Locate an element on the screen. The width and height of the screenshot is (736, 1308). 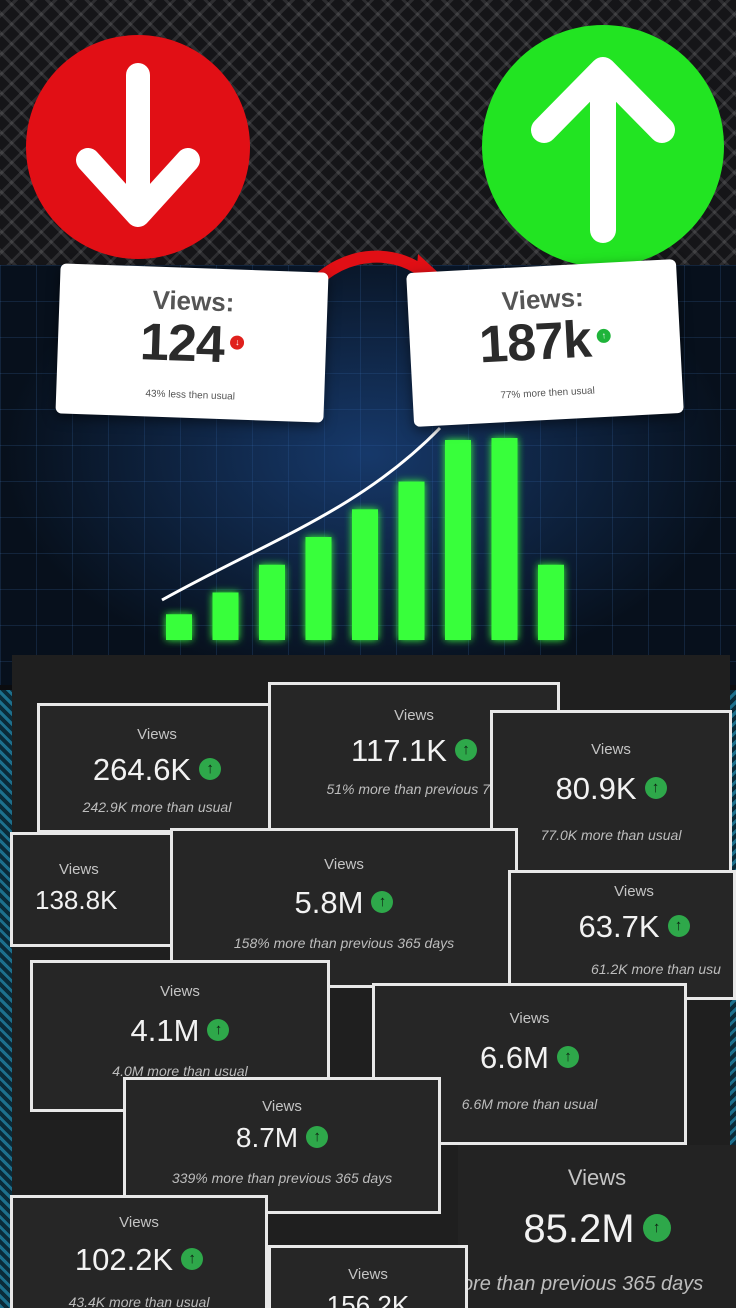
red-down-dot-icon is located at coordinates (237, 343).